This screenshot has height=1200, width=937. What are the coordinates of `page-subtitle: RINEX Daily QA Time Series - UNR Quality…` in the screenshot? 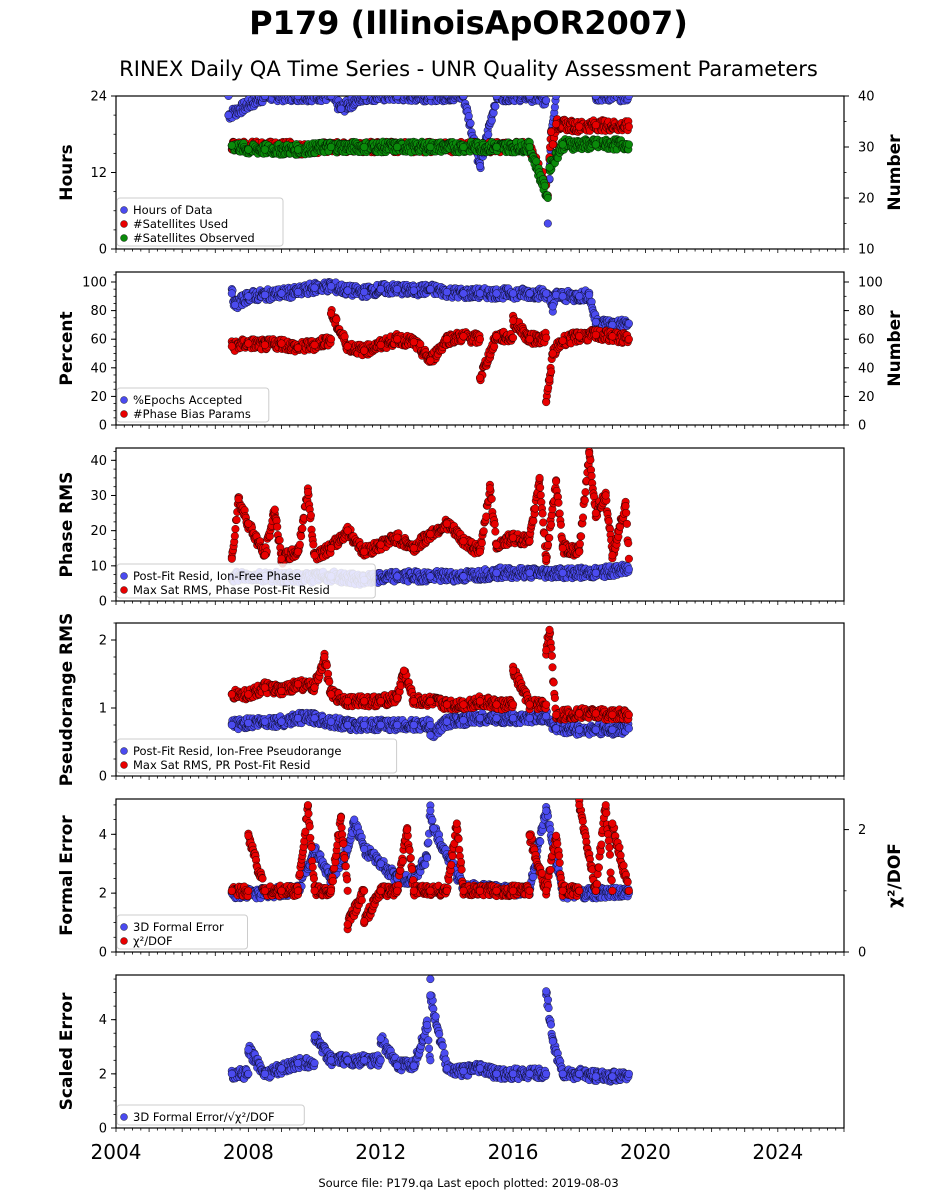 It's located at (468, 69).